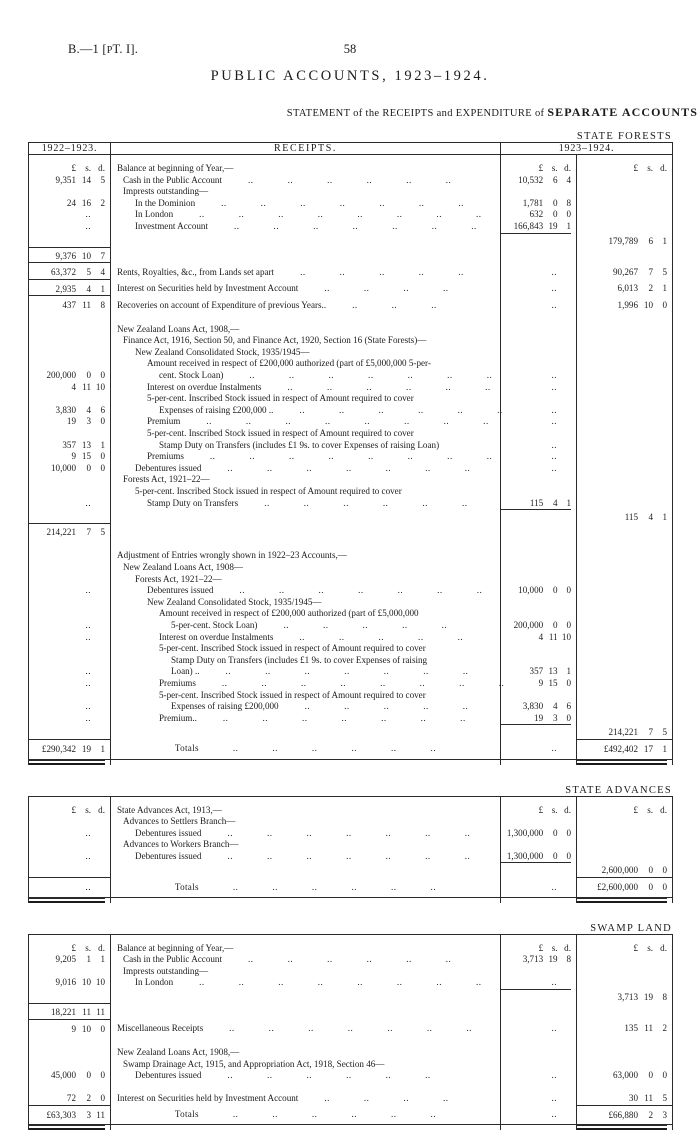 This screenshot has height=1144, width=700. What do you see at coordinates (69, 318) in the screenshot?
I see `spacer-cell-prev` at bounding box center [69, 318].